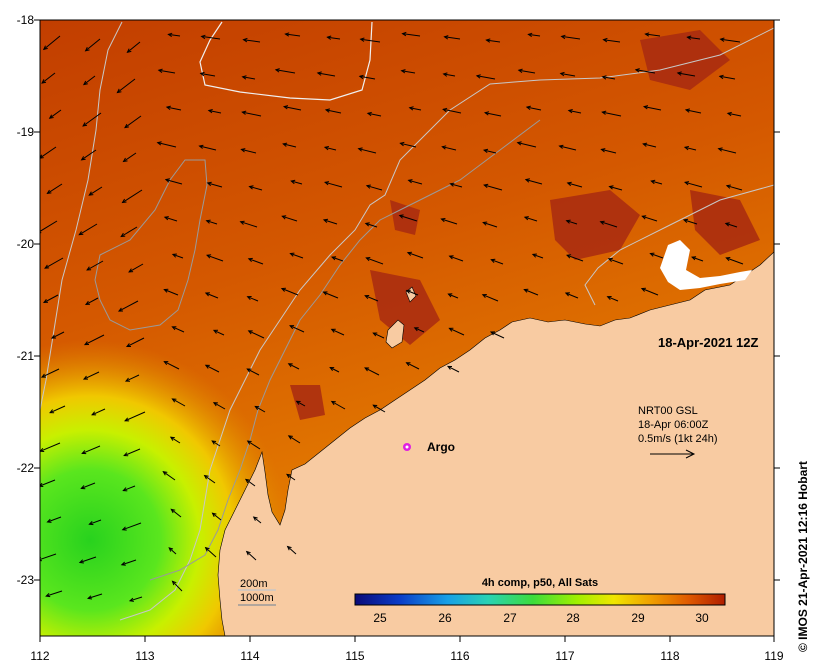 This screenshot has height=672, width=818. I want to click on lat-tick-label: -21, so click(25, 356).